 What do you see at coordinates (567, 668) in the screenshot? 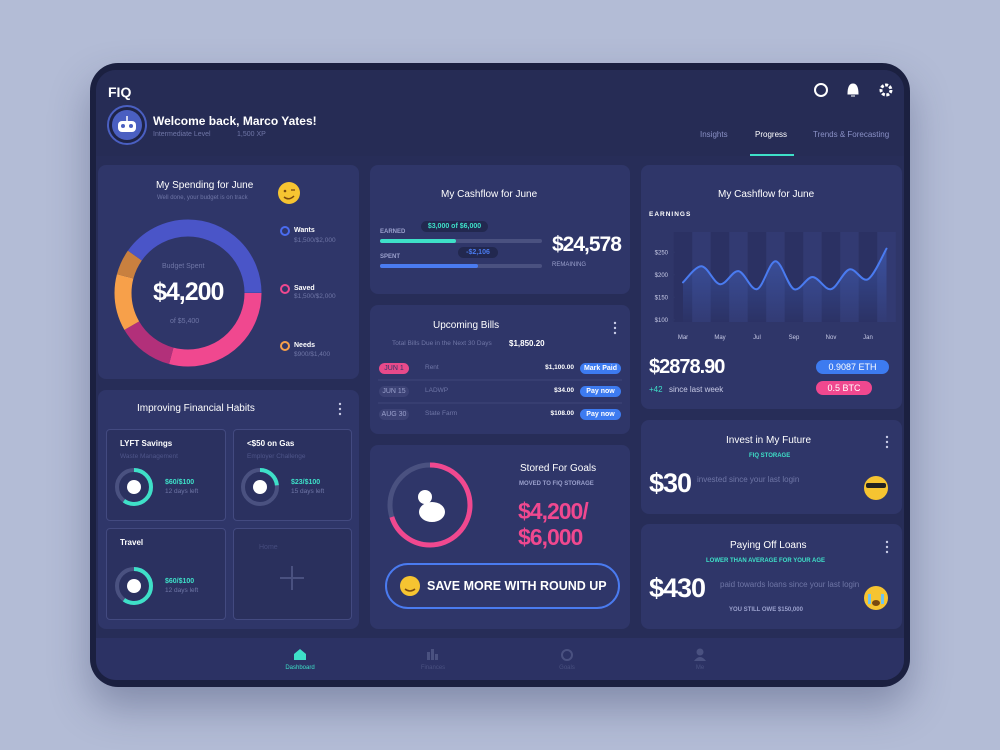
I see `nav-label: Goals` at bounding box center [567, 668].